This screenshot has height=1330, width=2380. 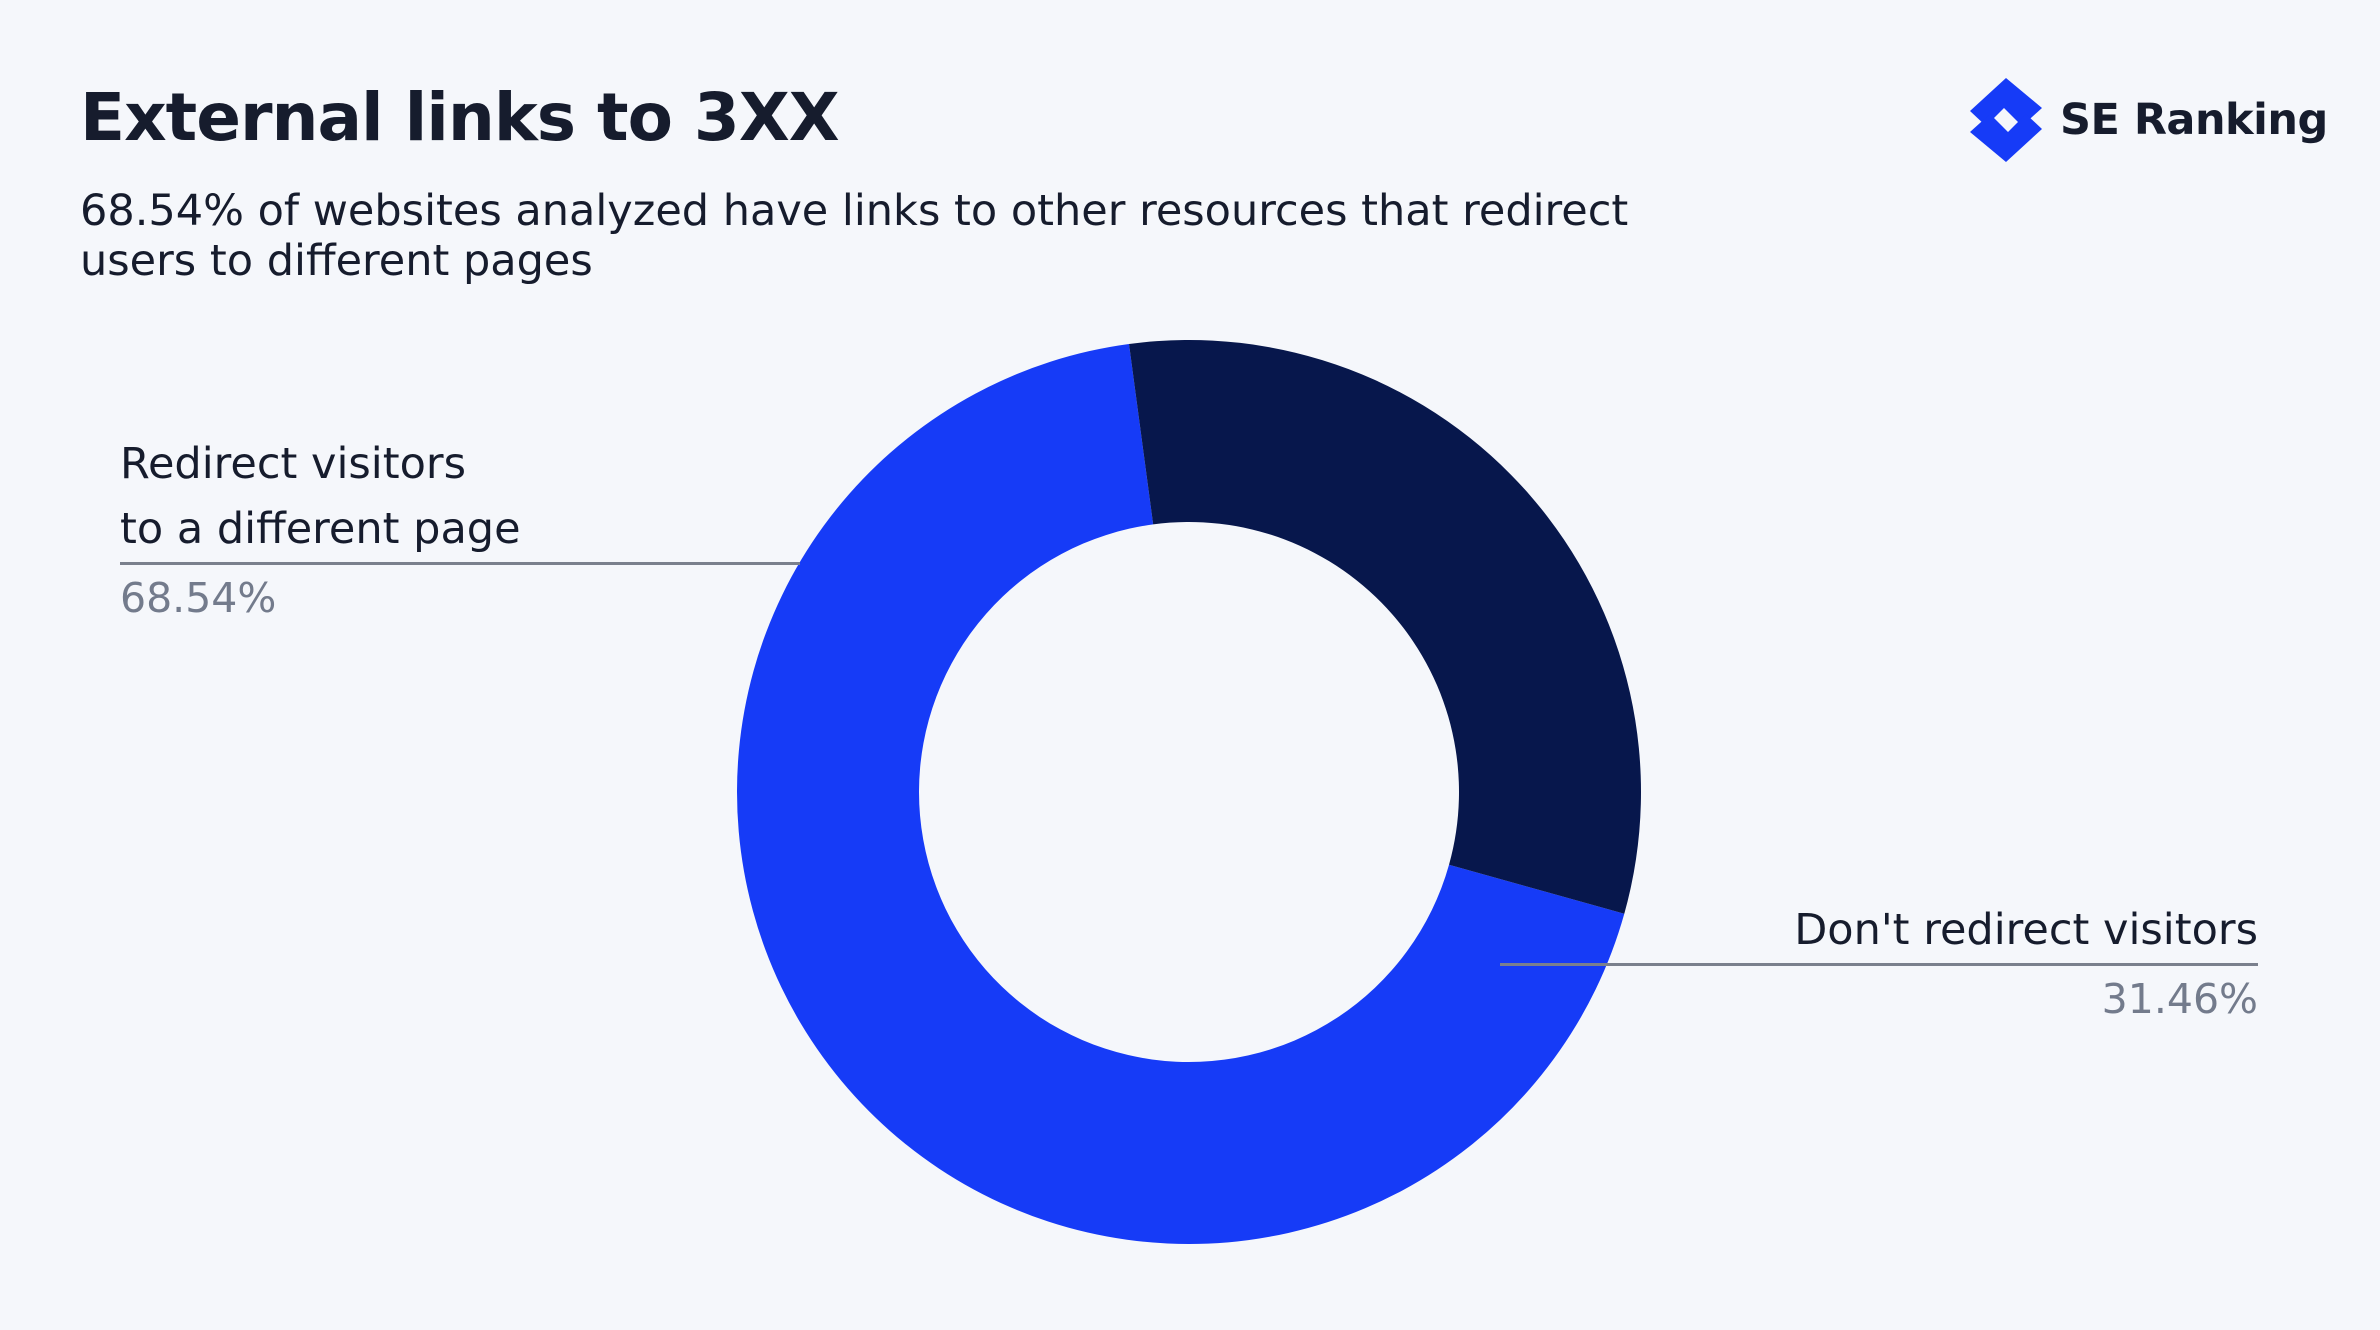 What do you see at coordinates (2194, 120) in the screenshot?
I see `brand-name: SE Ranking` at bounding box center [2194, 120].